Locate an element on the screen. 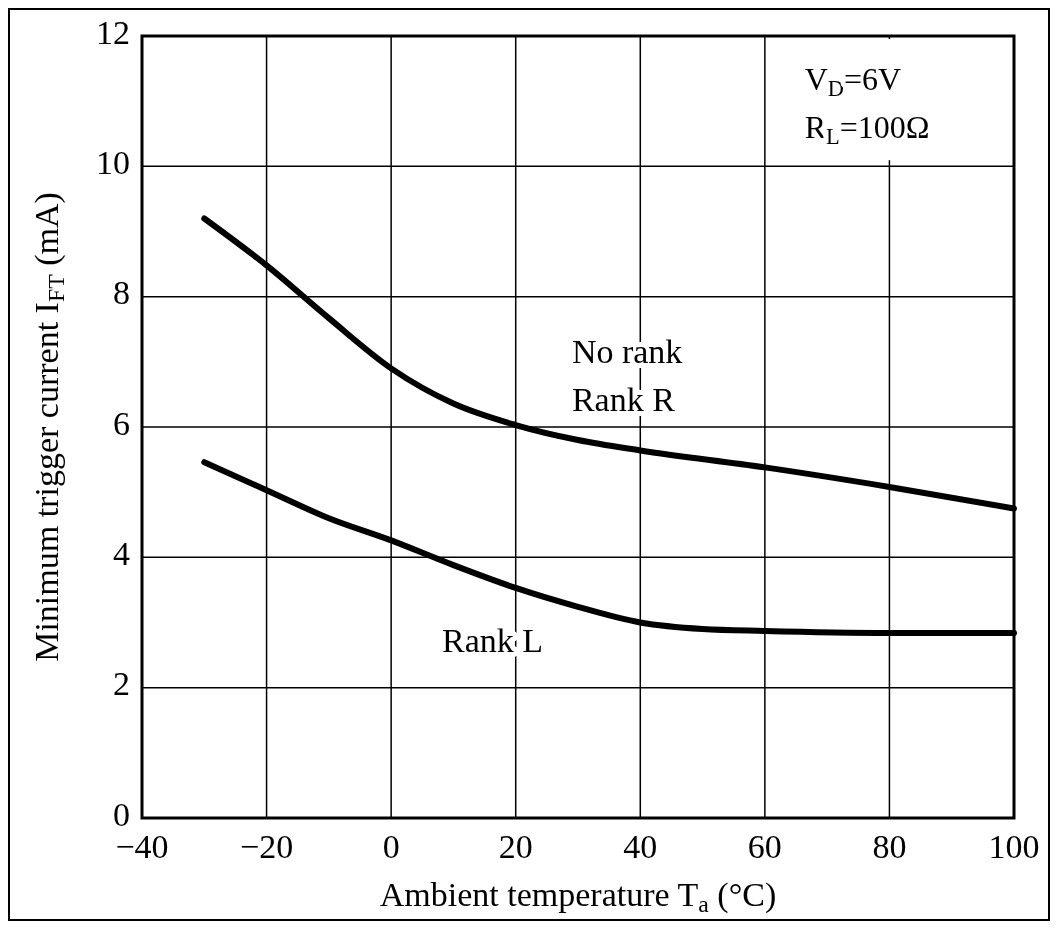 This screenshot has height=929, width=1058. y-tick-label: 4 is located at coordinates (121, 554).